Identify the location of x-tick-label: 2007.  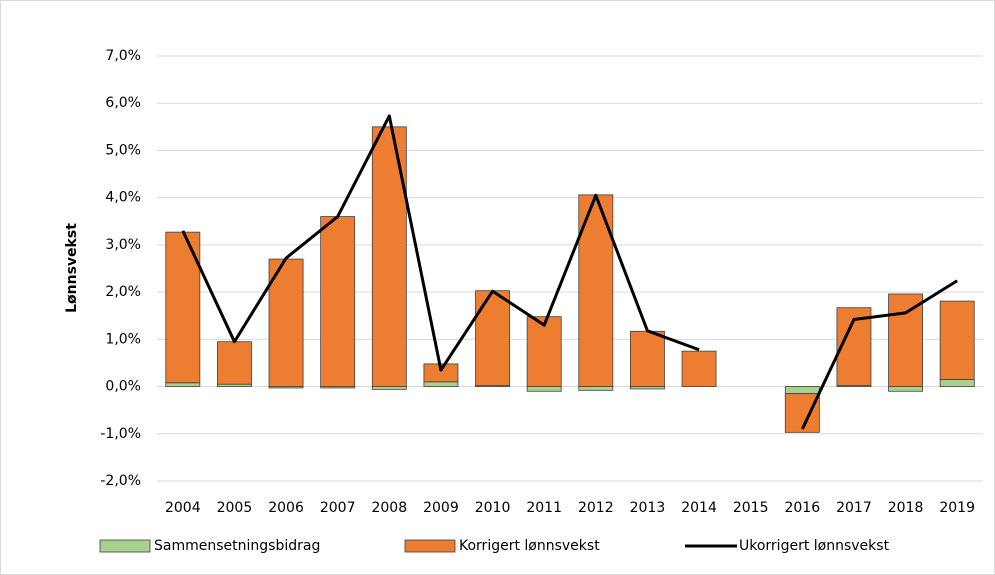
(338, 508).